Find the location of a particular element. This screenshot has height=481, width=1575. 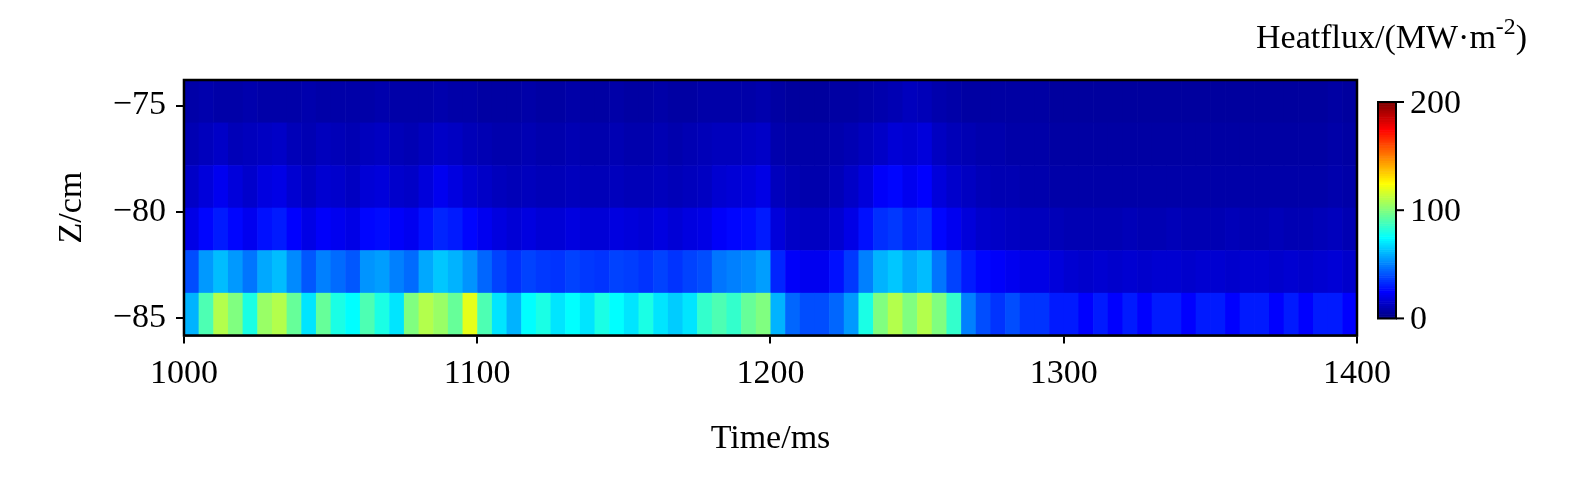

y-tick-label: −75 is located at coordinates (139, 103).